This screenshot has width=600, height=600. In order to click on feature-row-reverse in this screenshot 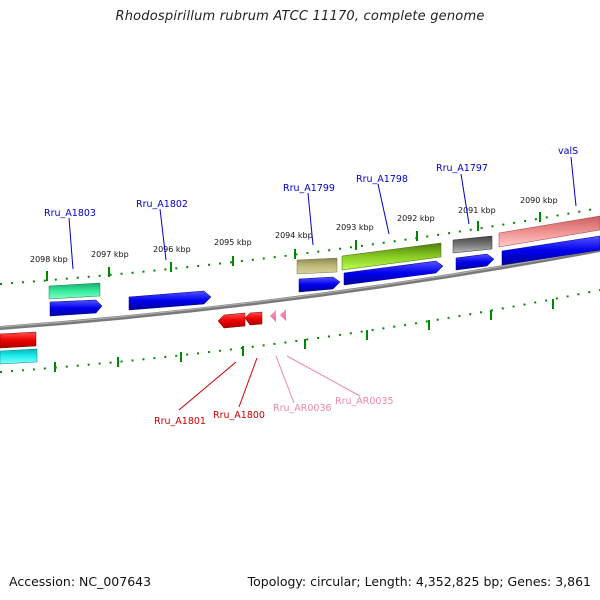, I will do `click(251, 319)`.